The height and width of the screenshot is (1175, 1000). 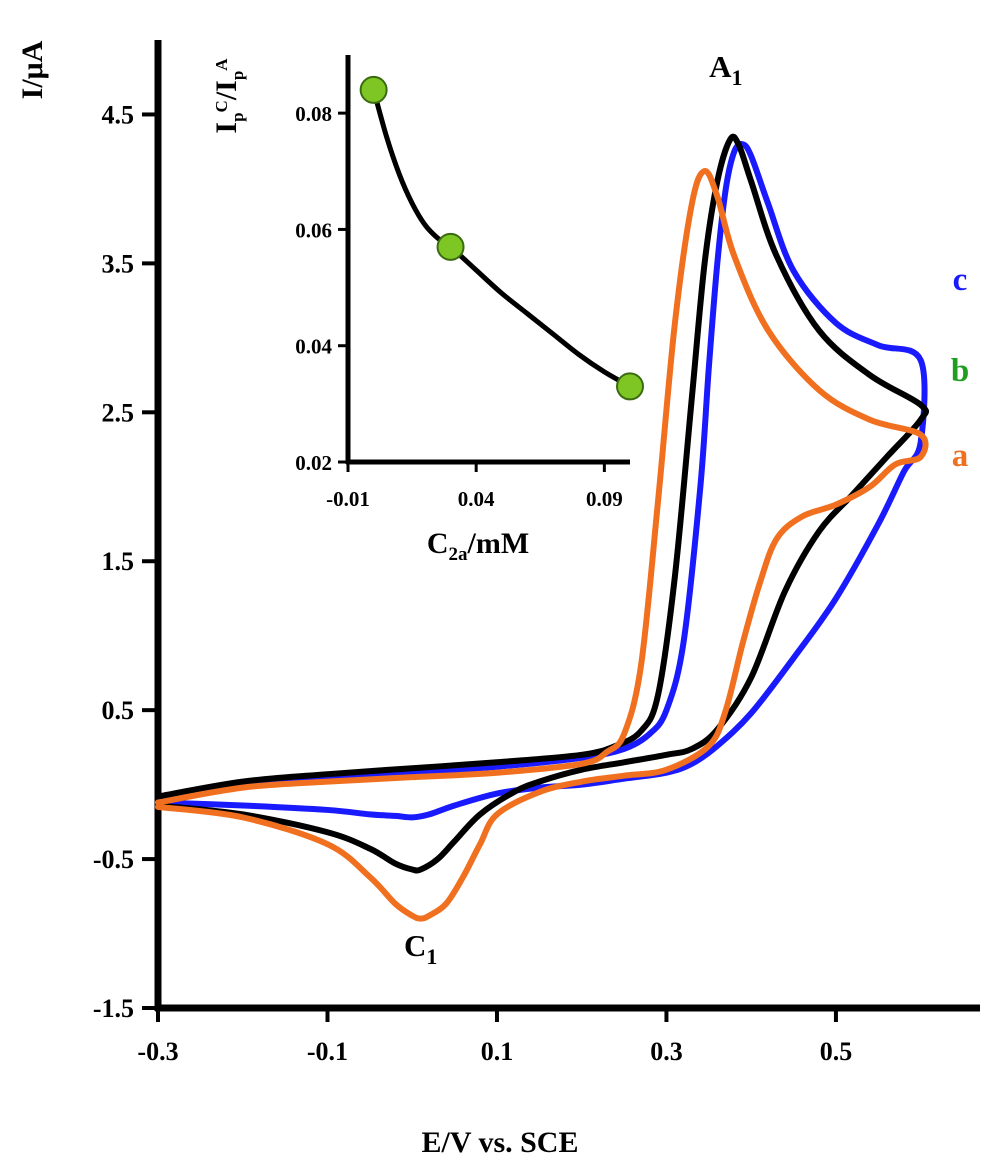 What do you see at coordinates (157, 1051) in the screenshot?
I see `x-tick-label: -0.3` at bounding box center [157, 1051].